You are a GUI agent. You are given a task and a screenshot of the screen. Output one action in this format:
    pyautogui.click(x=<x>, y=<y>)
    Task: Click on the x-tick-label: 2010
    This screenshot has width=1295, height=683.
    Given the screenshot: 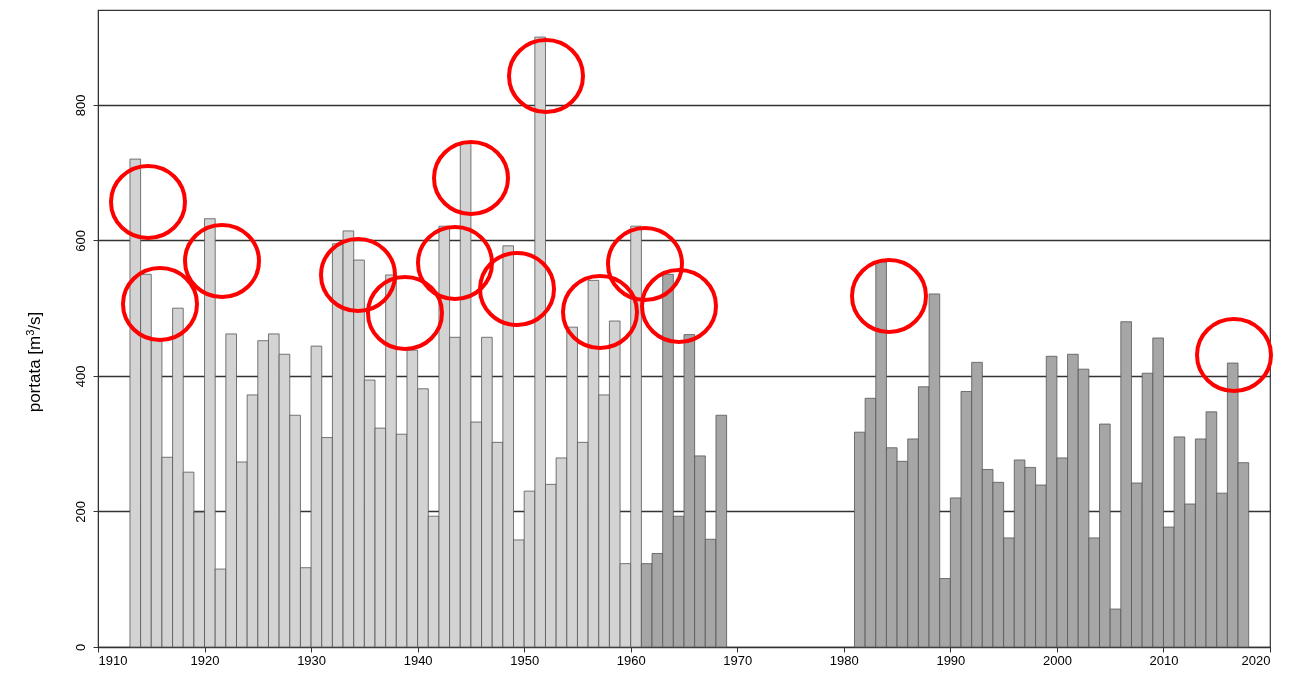 What is the action you would take?
    pyautogui.click(x=1164, y=660)
    